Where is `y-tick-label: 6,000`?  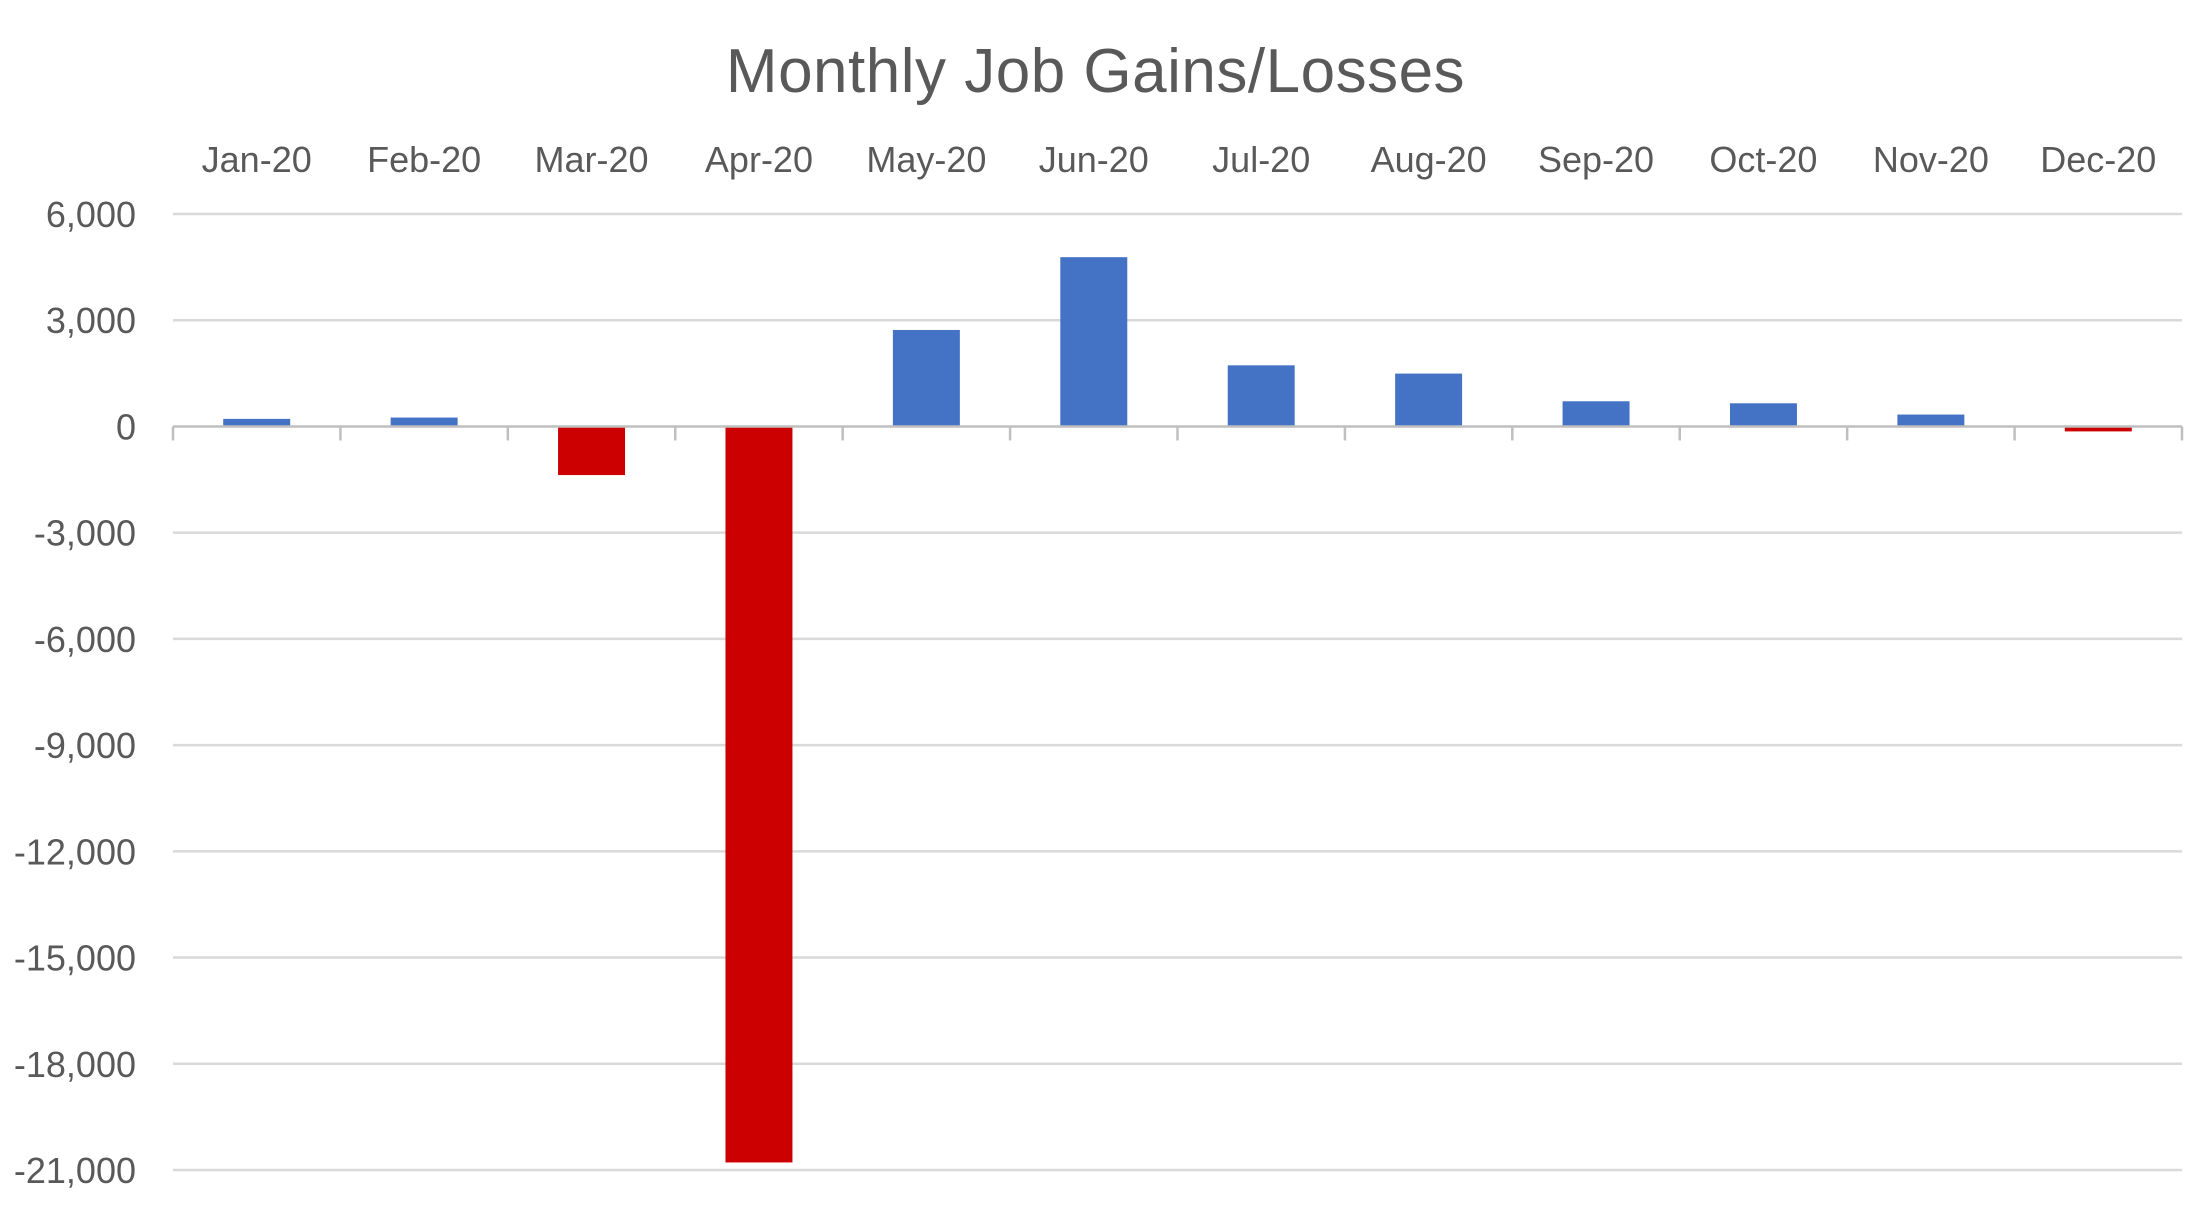
y-tick-label: 6,000 is located at coordinates (91, 214).